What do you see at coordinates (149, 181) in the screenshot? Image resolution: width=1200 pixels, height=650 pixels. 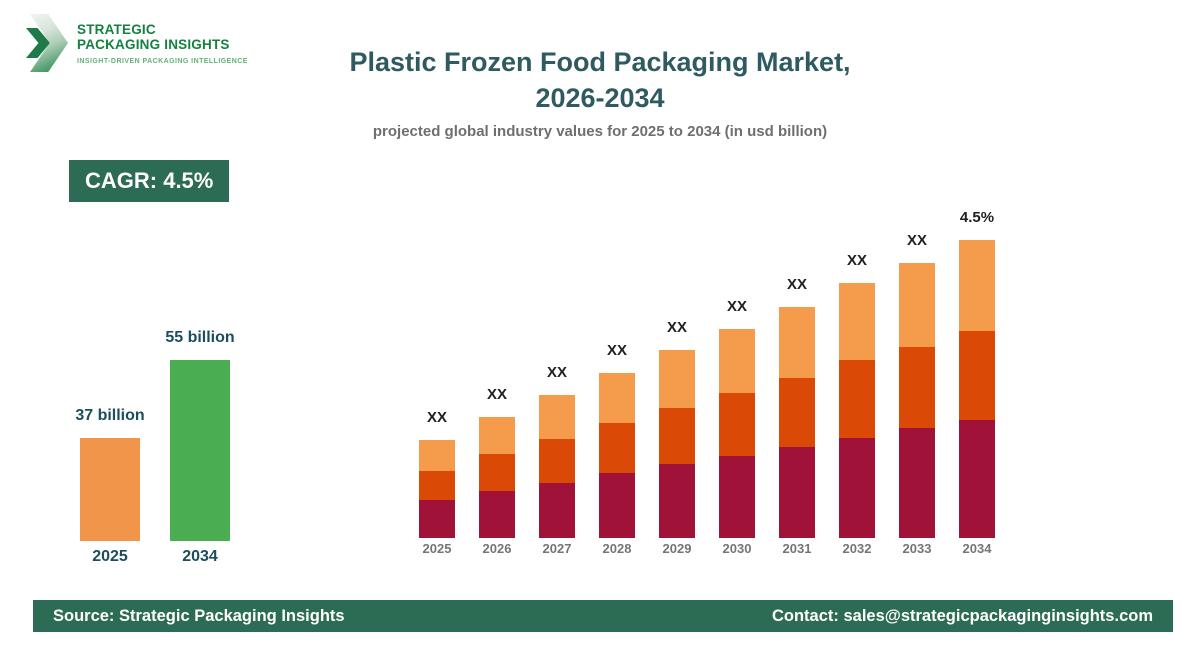 I see `cagr-badge: CAGR: 4.5%` at bounding box center [149, 181].